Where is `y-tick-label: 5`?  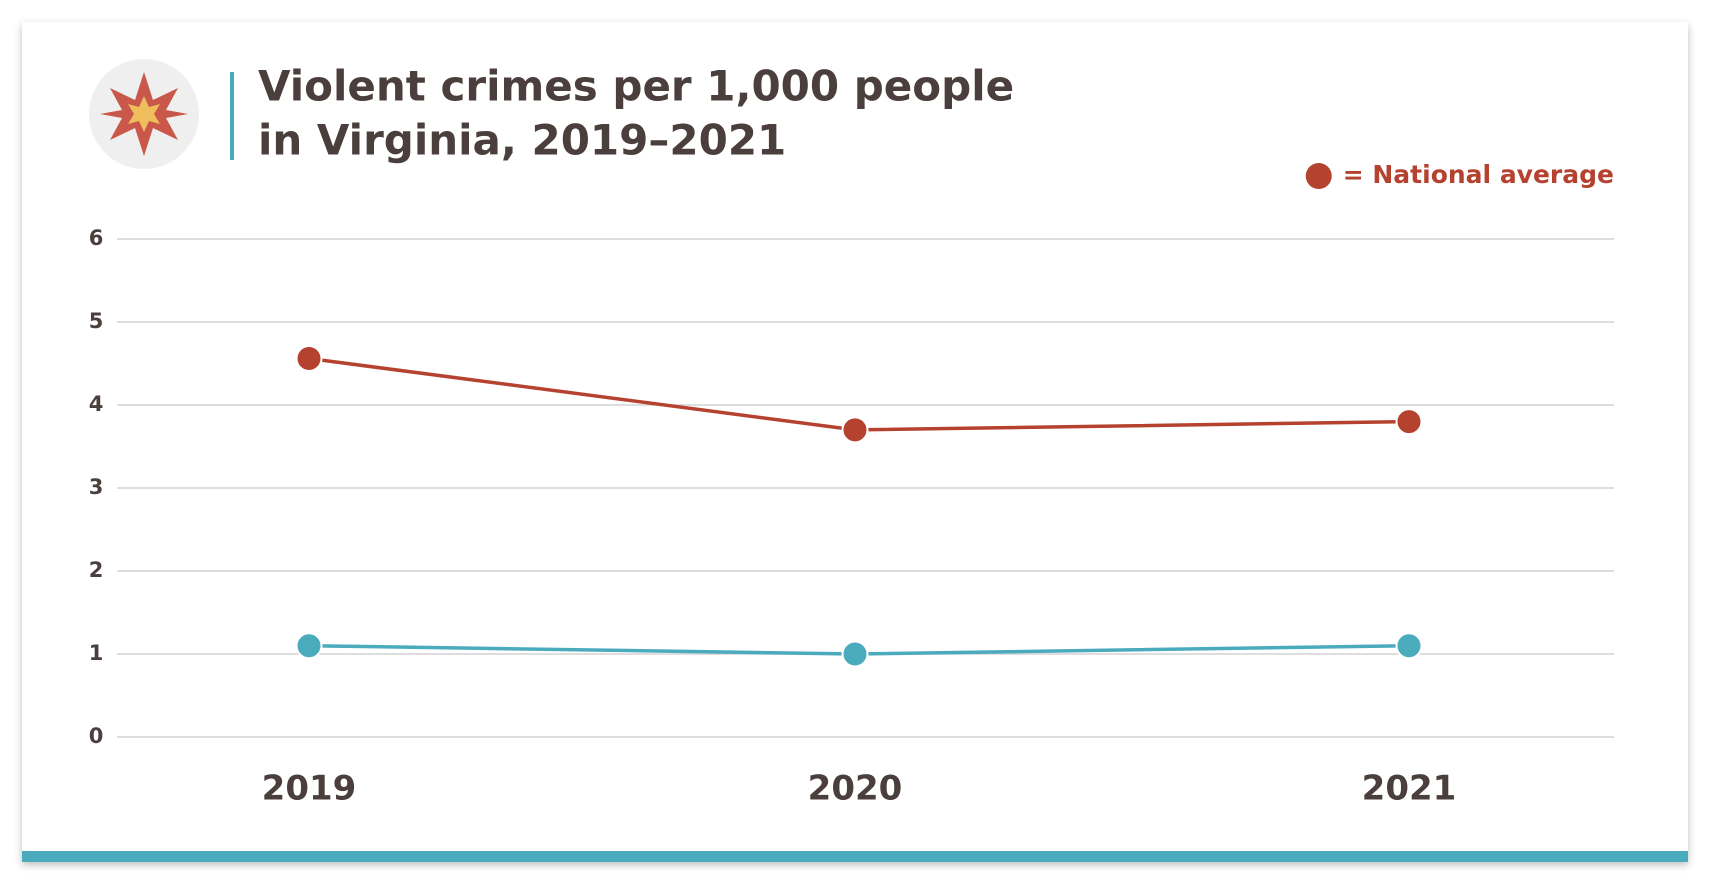
y-tick-label: 5 is located at coordinates (96, 321).